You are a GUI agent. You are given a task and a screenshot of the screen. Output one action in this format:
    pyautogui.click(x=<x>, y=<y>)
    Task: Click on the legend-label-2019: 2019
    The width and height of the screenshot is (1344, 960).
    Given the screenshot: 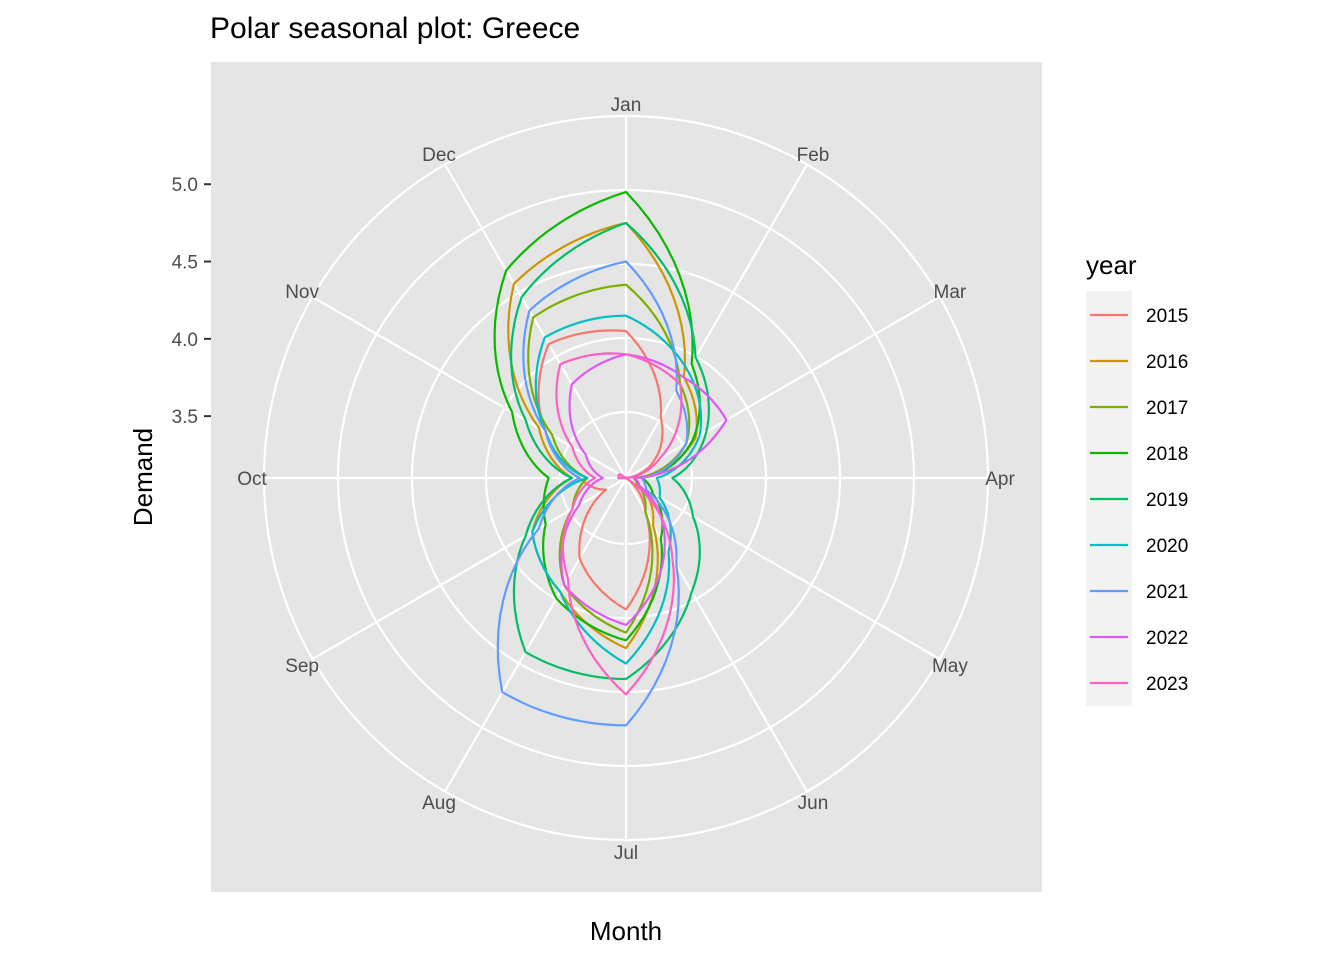 What is the action you would take?
    pyautogui.click(x=1167, y=500)
    